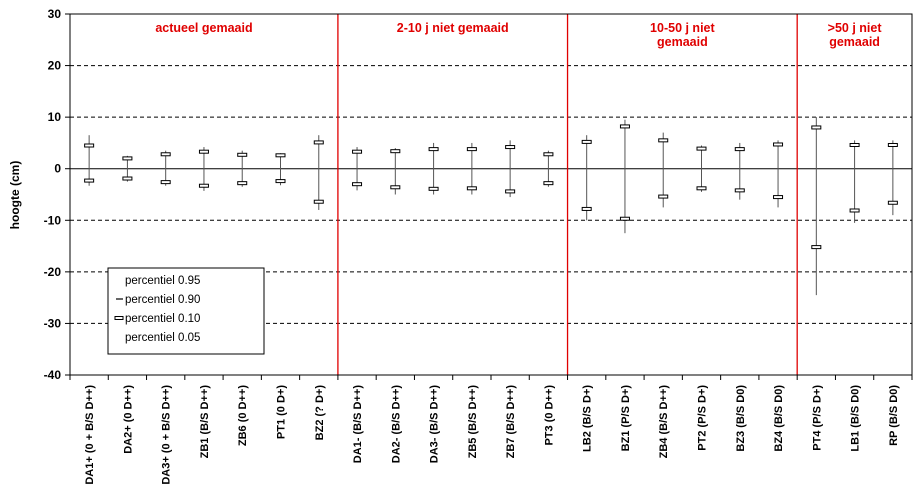  Describe the element at coordinates (55, 66) in the screenshot. I see `y-tick-label: 20` at that location.